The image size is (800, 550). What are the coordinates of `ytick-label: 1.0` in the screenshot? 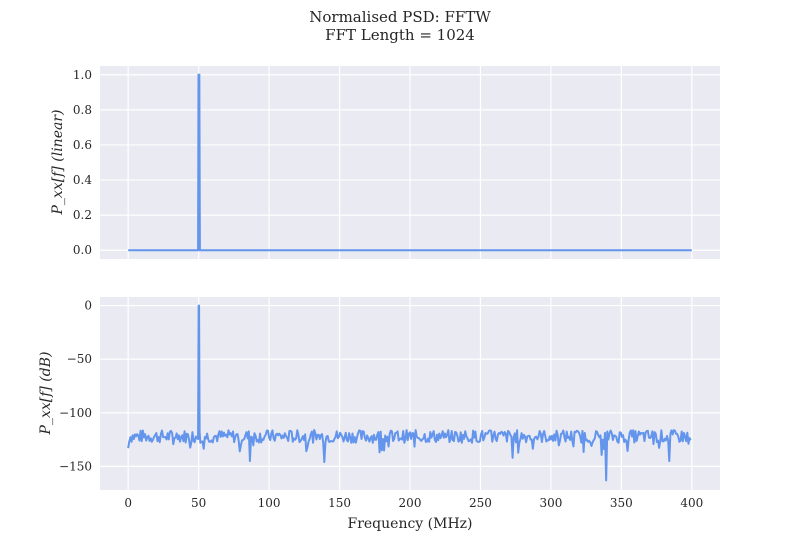 It's located at (82, 75).